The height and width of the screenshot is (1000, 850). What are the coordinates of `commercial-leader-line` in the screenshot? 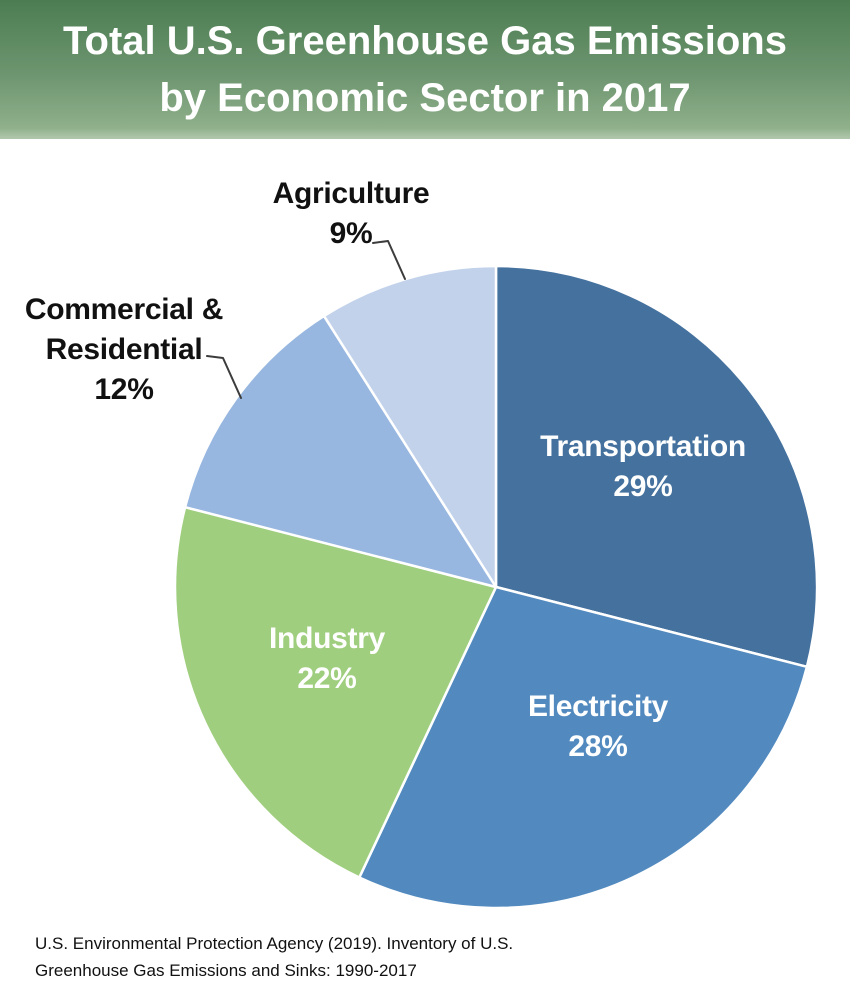 It's located at (224, 377).